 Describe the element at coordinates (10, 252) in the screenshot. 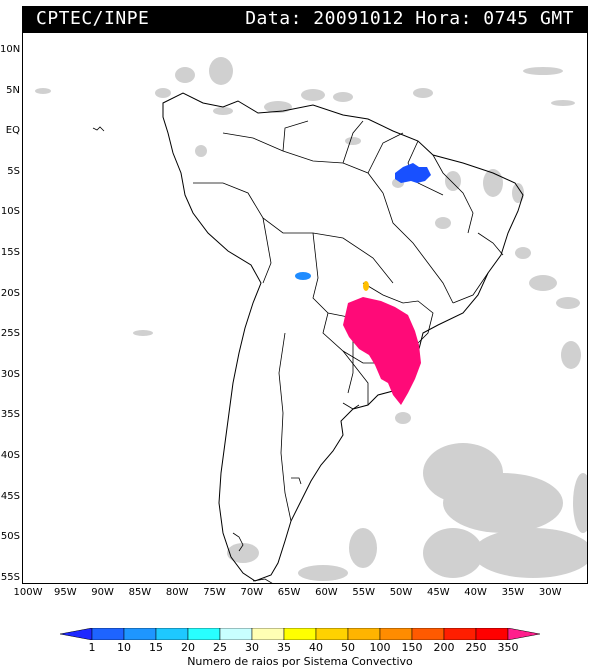

I see `latitude-label: 15S` at that location.